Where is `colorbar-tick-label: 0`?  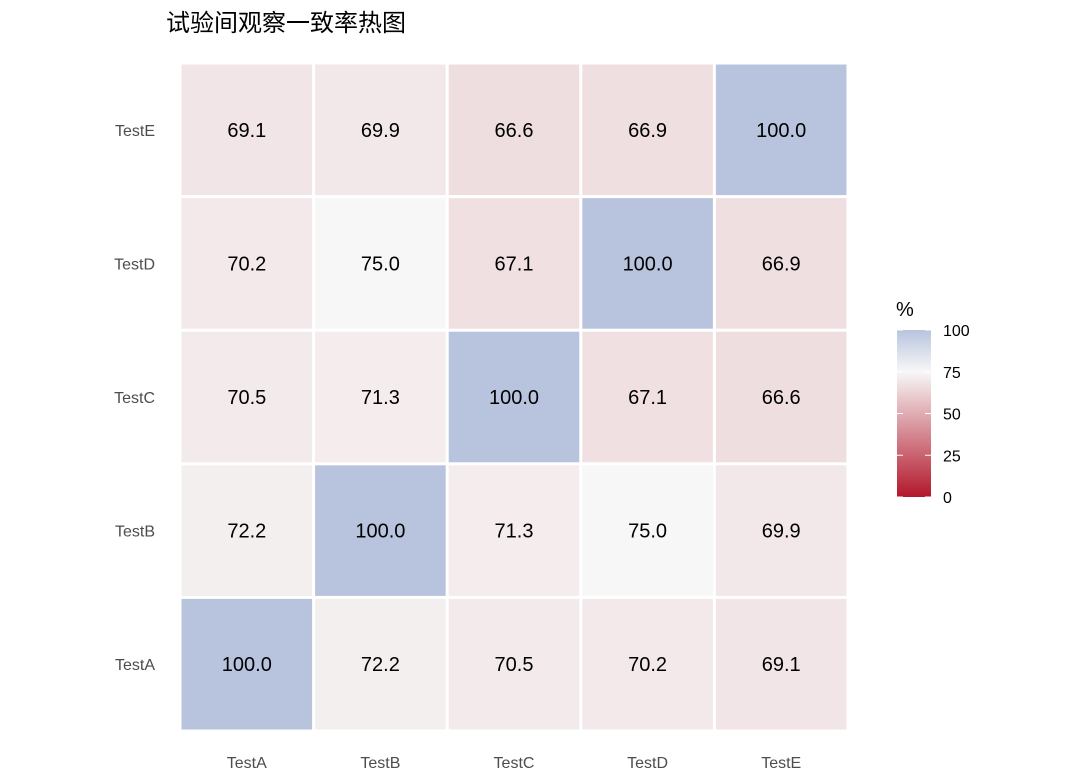 colorbar-tick-label: 0 is located at coordinates (947, 498).